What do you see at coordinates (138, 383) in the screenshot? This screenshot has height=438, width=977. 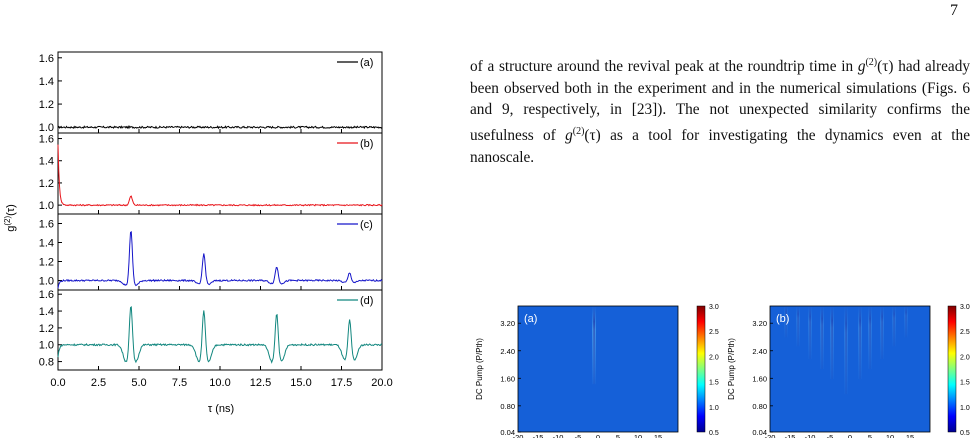 I see `x-tick-label: 5.0` at bounding box center [138, 383].